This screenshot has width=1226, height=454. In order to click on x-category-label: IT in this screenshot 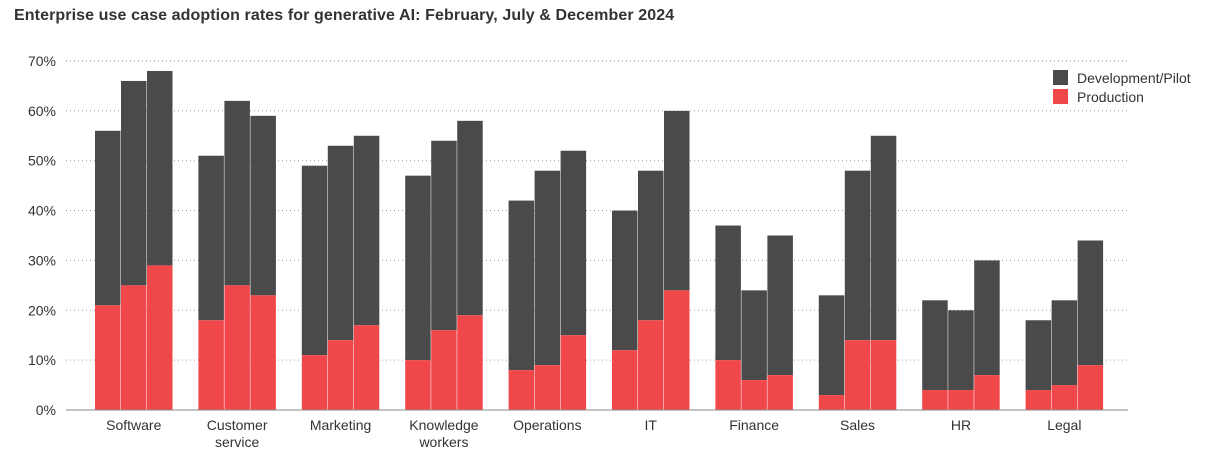, I will do `click(651, 425)`.